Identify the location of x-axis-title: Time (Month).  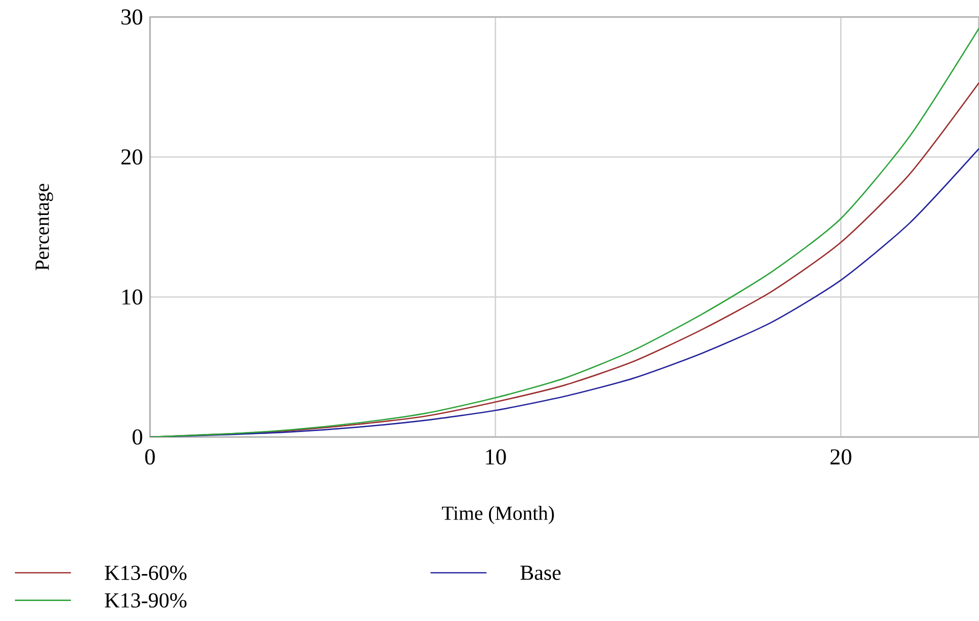
(498, 515).